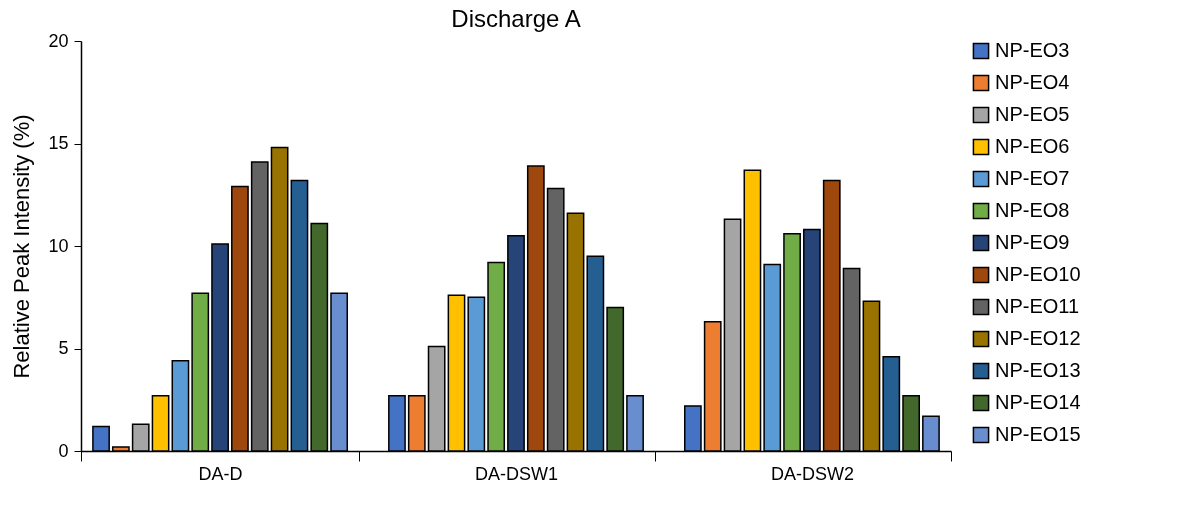 The width and height of the screenshot is (1188, 506). What do you see at coordinates (1038, 402) in the screenshot?
I see `legend-label: NP-EO14` at bounding box center [1038, 402].